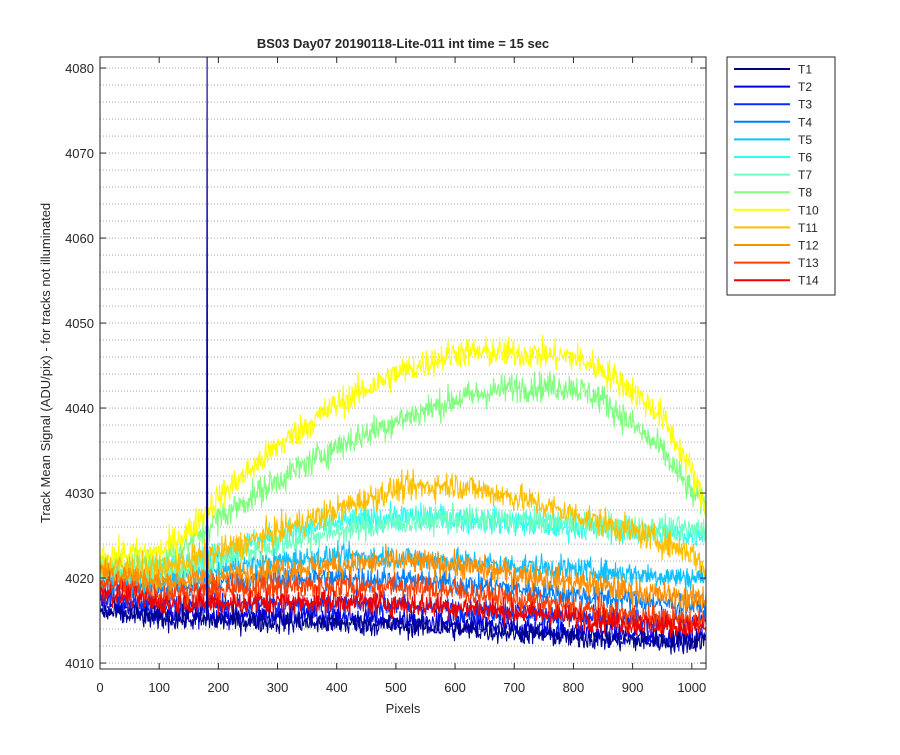  What do you see at coordinates (79, 408) in the screenshot?
I see `y-tick-label: 4040` at bounding box center [79, 408].